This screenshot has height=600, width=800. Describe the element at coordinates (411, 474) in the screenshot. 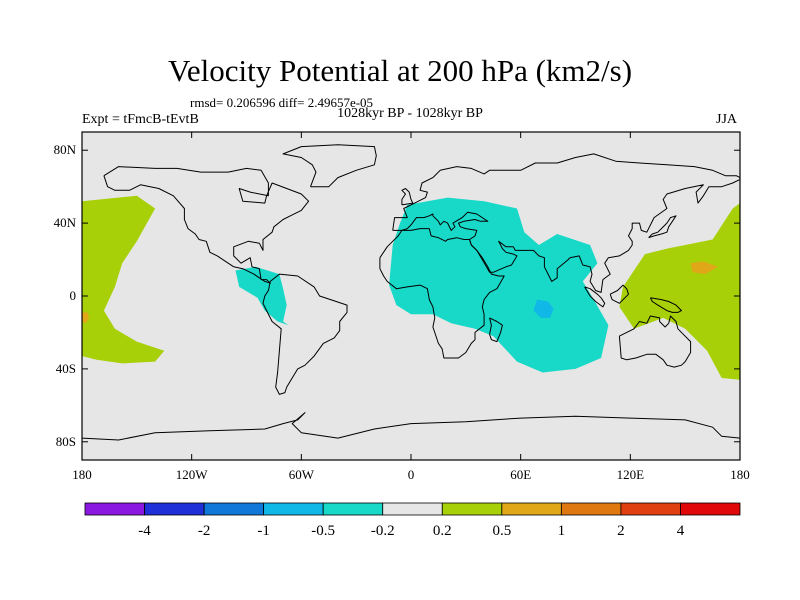

I see `x-tick-label: 0` at that location.